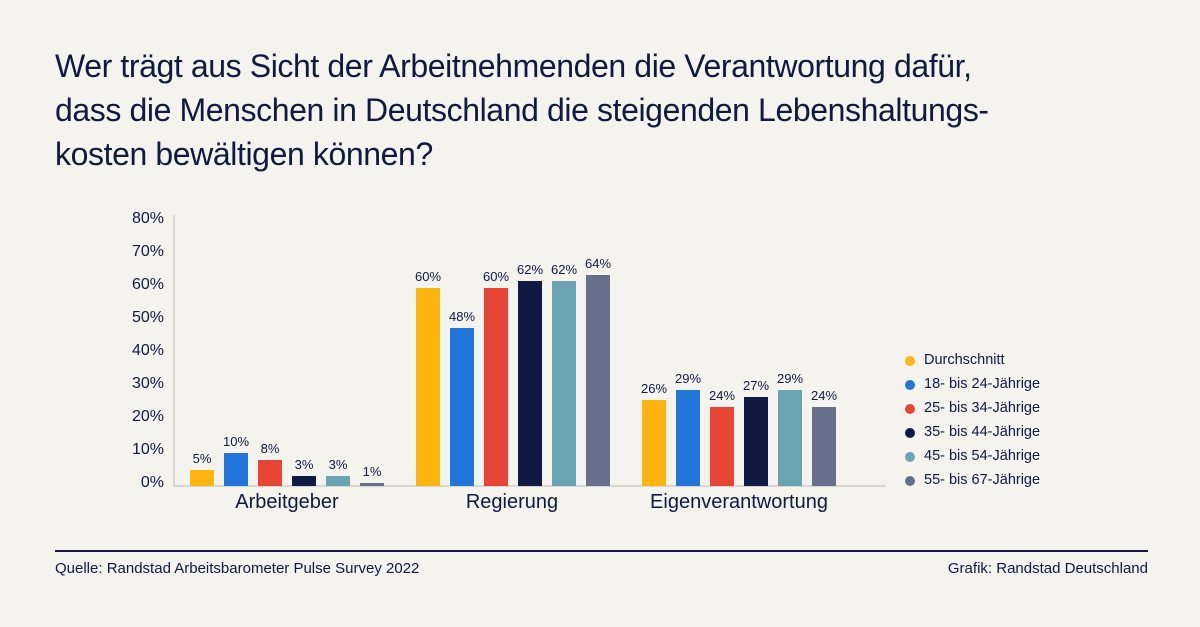  I want to click on bar-45-bis-54-j-hrige: 3%, so click(338, 472).